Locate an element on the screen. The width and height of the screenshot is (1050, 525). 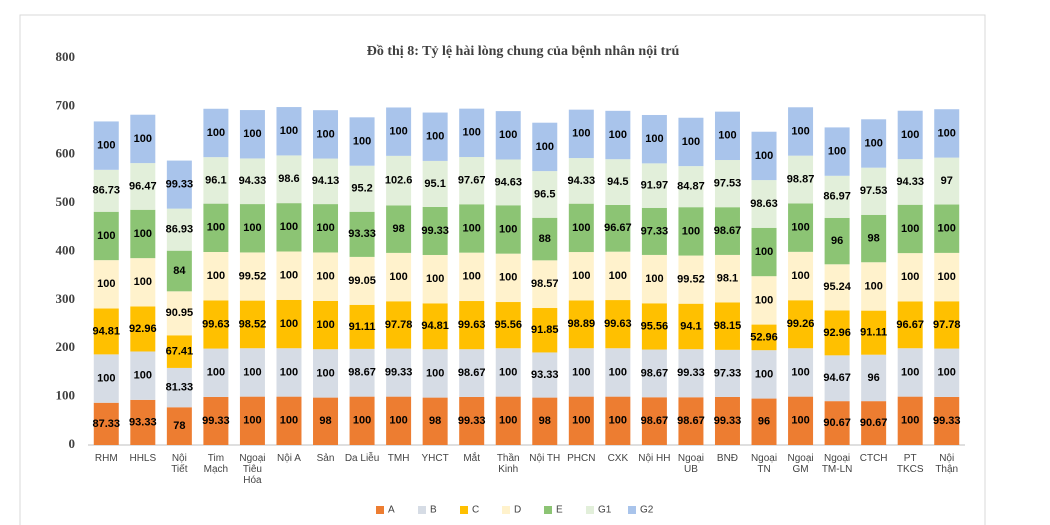
data-label: 88 is located at coordinates (545, 239).